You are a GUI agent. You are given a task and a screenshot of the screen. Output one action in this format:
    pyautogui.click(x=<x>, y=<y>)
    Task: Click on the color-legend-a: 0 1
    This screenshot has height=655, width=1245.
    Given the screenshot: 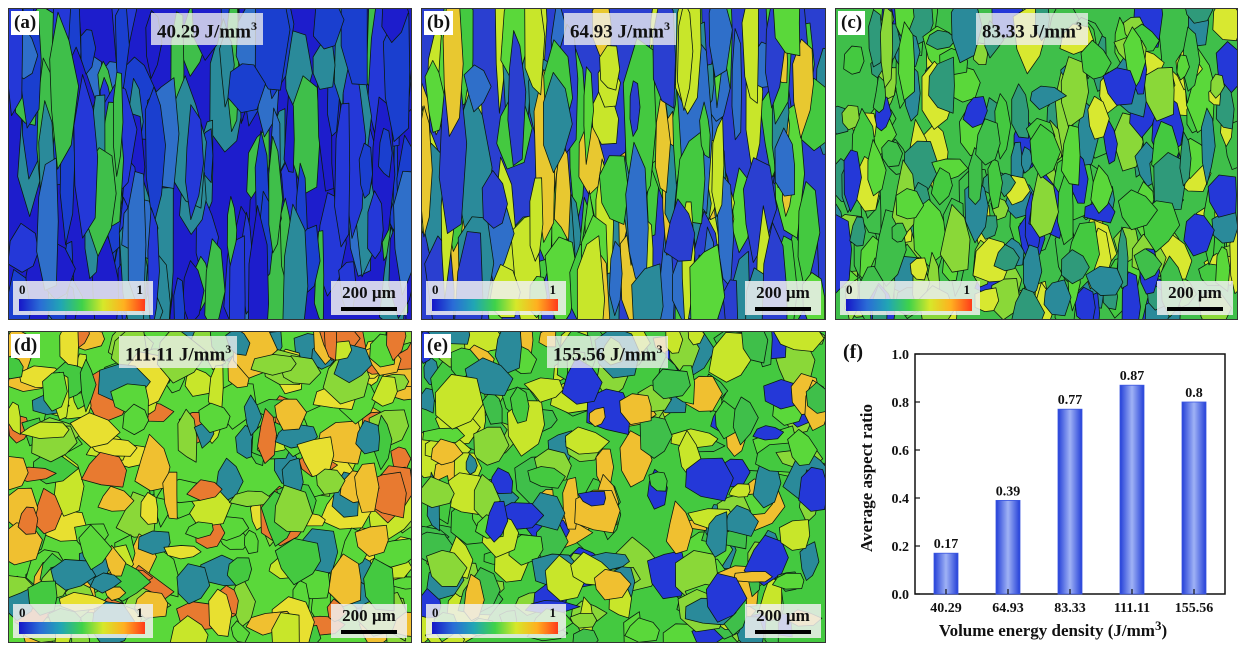 What is the action you would take?
    pyautogui.click(x=83, y=298)
    